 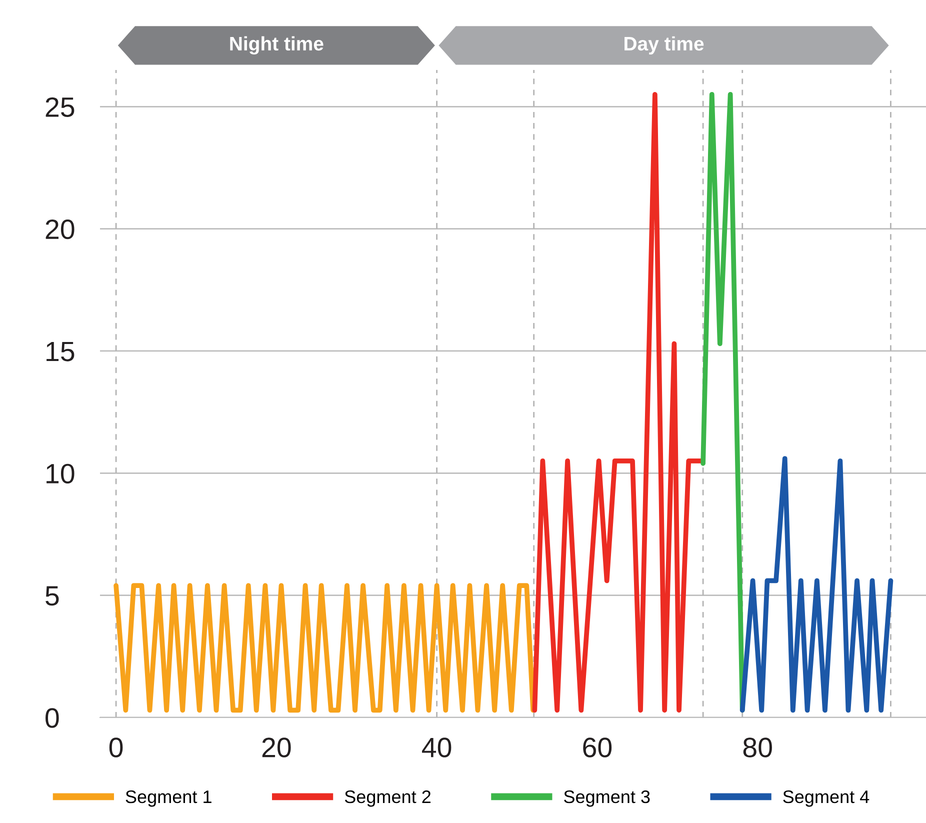 What do you see at coordinates (116, 748) in the screenshot?
I see `x-tick-label: 0` at bounding box center [116, 748].